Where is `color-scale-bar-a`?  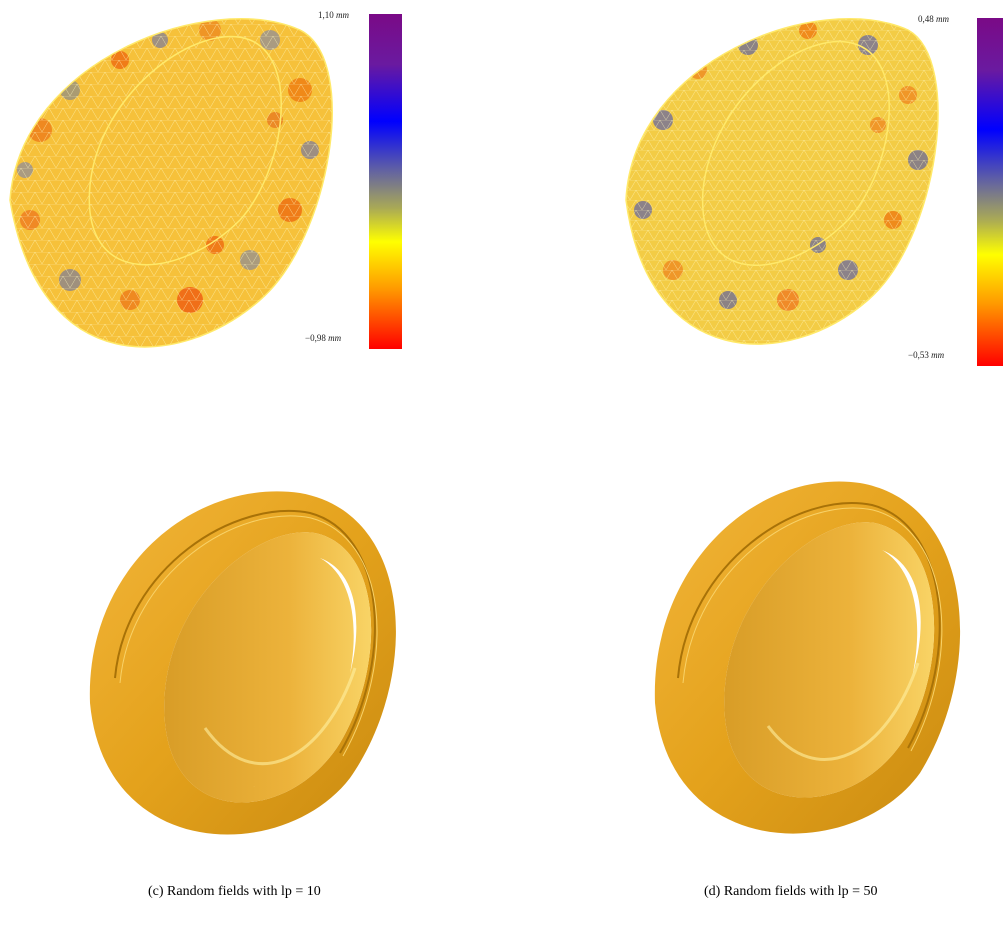 color-scale-bar-a is located at coordinates (385, 181).